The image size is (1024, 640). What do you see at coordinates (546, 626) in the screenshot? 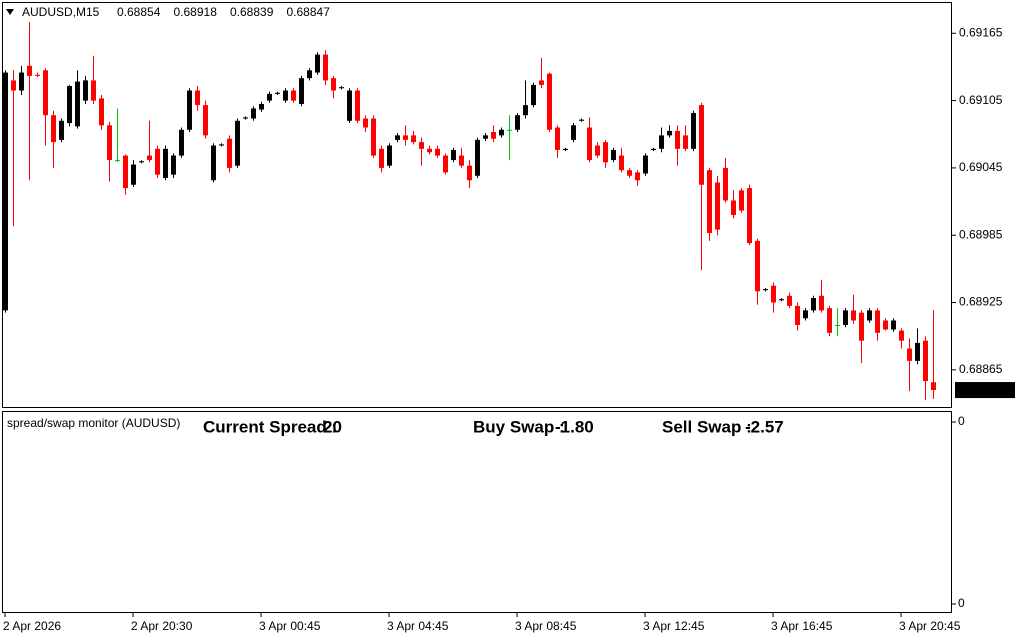
I see `x-tick-label: 3 Apr 08:45` at bounding box center [546, 626].